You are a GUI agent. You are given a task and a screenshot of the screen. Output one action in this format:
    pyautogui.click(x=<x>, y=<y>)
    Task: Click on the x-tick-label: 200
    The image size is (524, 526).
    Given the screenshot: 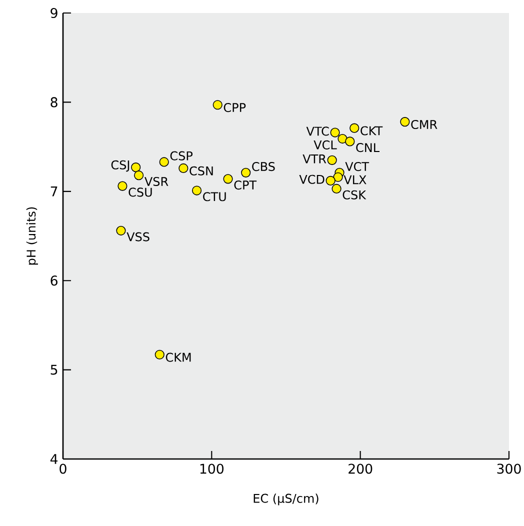 What is the action you would take?
    pyautogui.click(x=360, y=469)
    